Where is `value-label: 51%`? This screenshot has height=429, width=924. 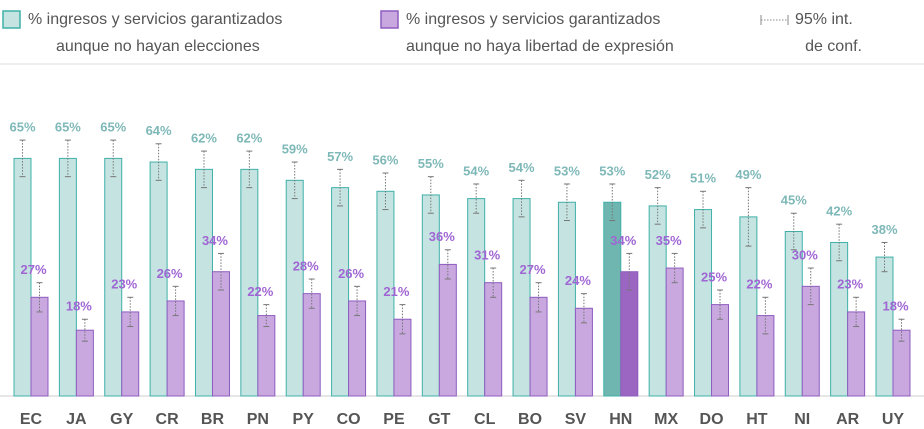 value-label: 51% is located at coordinates (703, 178).